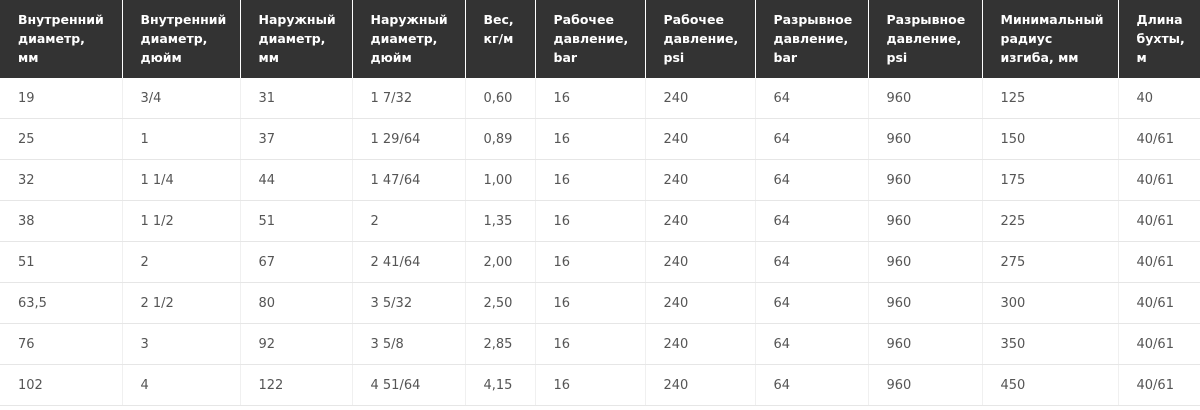 The width and height of the screenshot is (1200, 410). What do you see at coordinates (295, 344) in the screenshot?
I see `table-cell: 92` at bounding box center [295, 344].